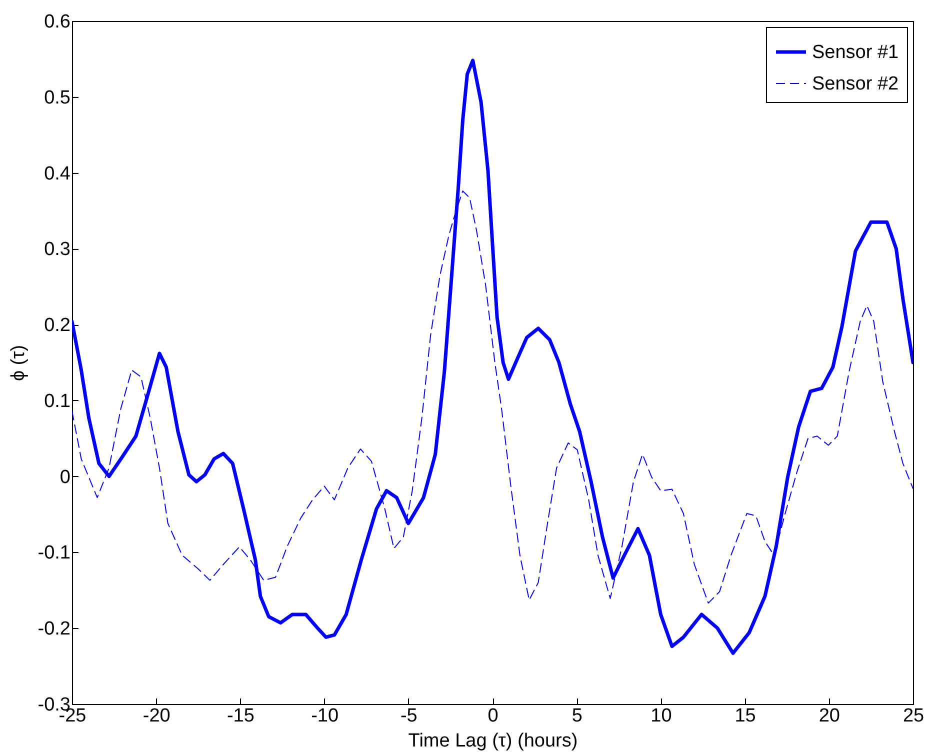 The width and height of the screenshot is (944, 756). What do you see at coordinates (913, 716) in the screenshot?
I see `x-tick-label: 25` at bounding box center [913, 716].